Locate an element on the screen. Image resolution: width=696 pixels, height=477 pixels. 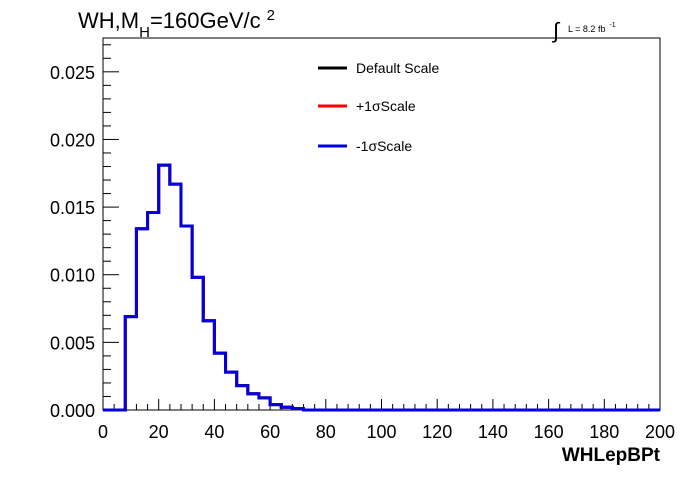
lumi-label: L = 8.2 fb -1 is located at coordinates (592, 28).